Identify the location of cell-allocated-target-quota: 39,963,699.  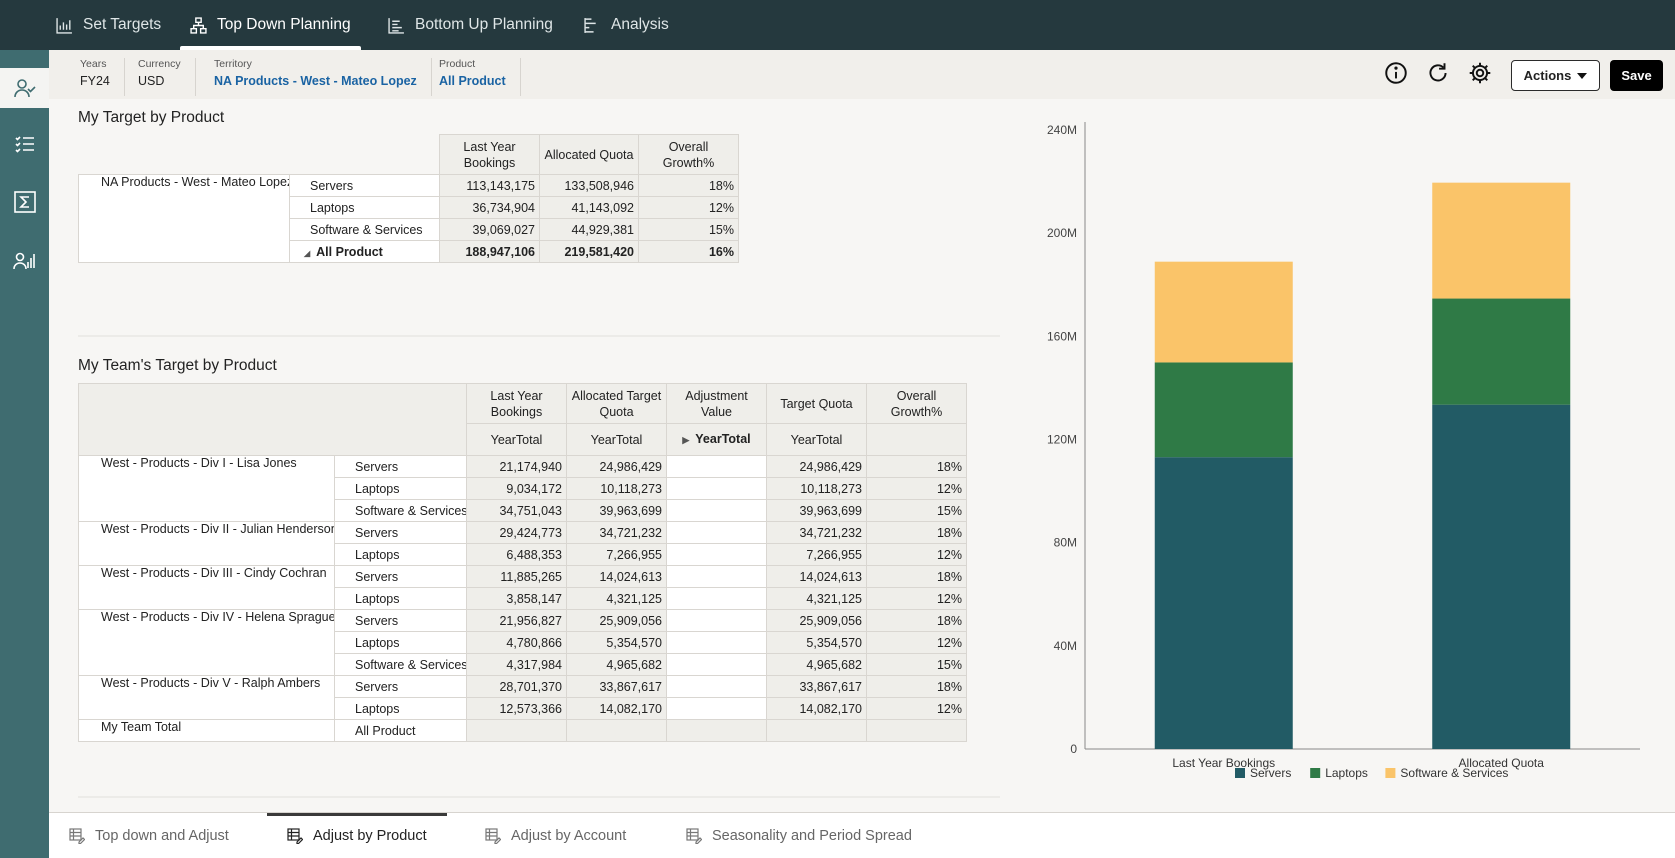
(616, 510).